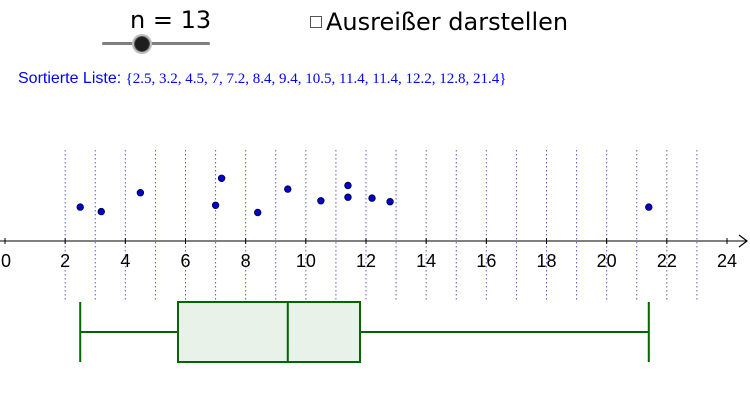 Image resolution: width=750 pixels, height=400 pixels. Describe the element at coordinates (364, 332) in the screenshot. I see `boxplot` at that location.